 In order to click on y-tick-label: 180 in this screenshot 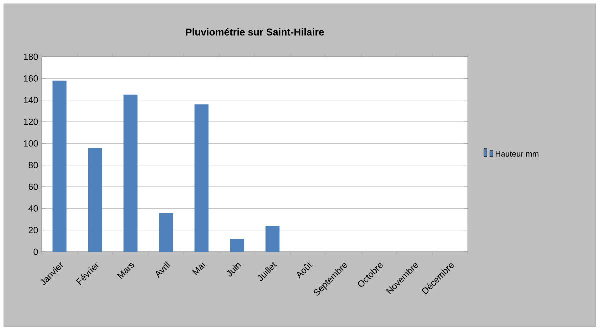, I will do `click(31, 57)`.